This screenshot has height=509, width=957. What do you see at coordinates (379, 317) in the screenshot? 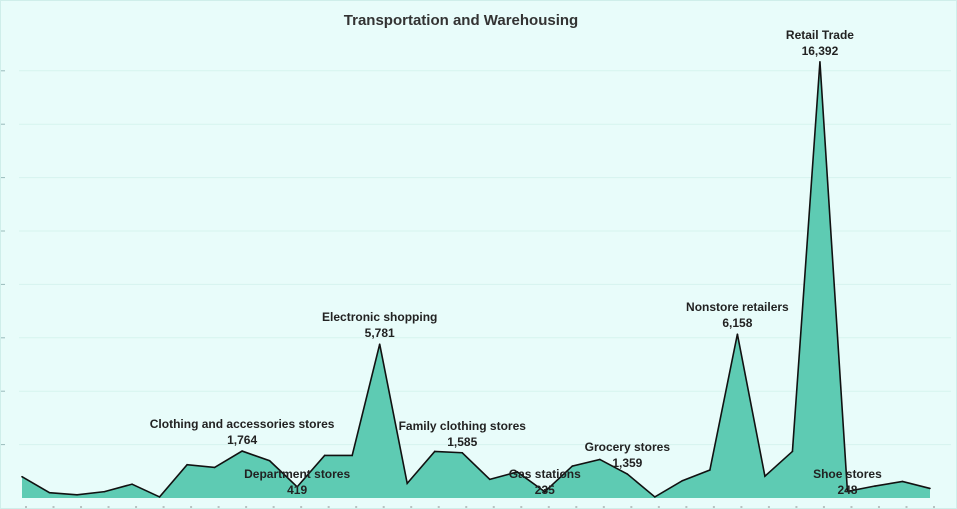
I see `data-label-category: Electronic shopping` at bounding box center [379, 317].